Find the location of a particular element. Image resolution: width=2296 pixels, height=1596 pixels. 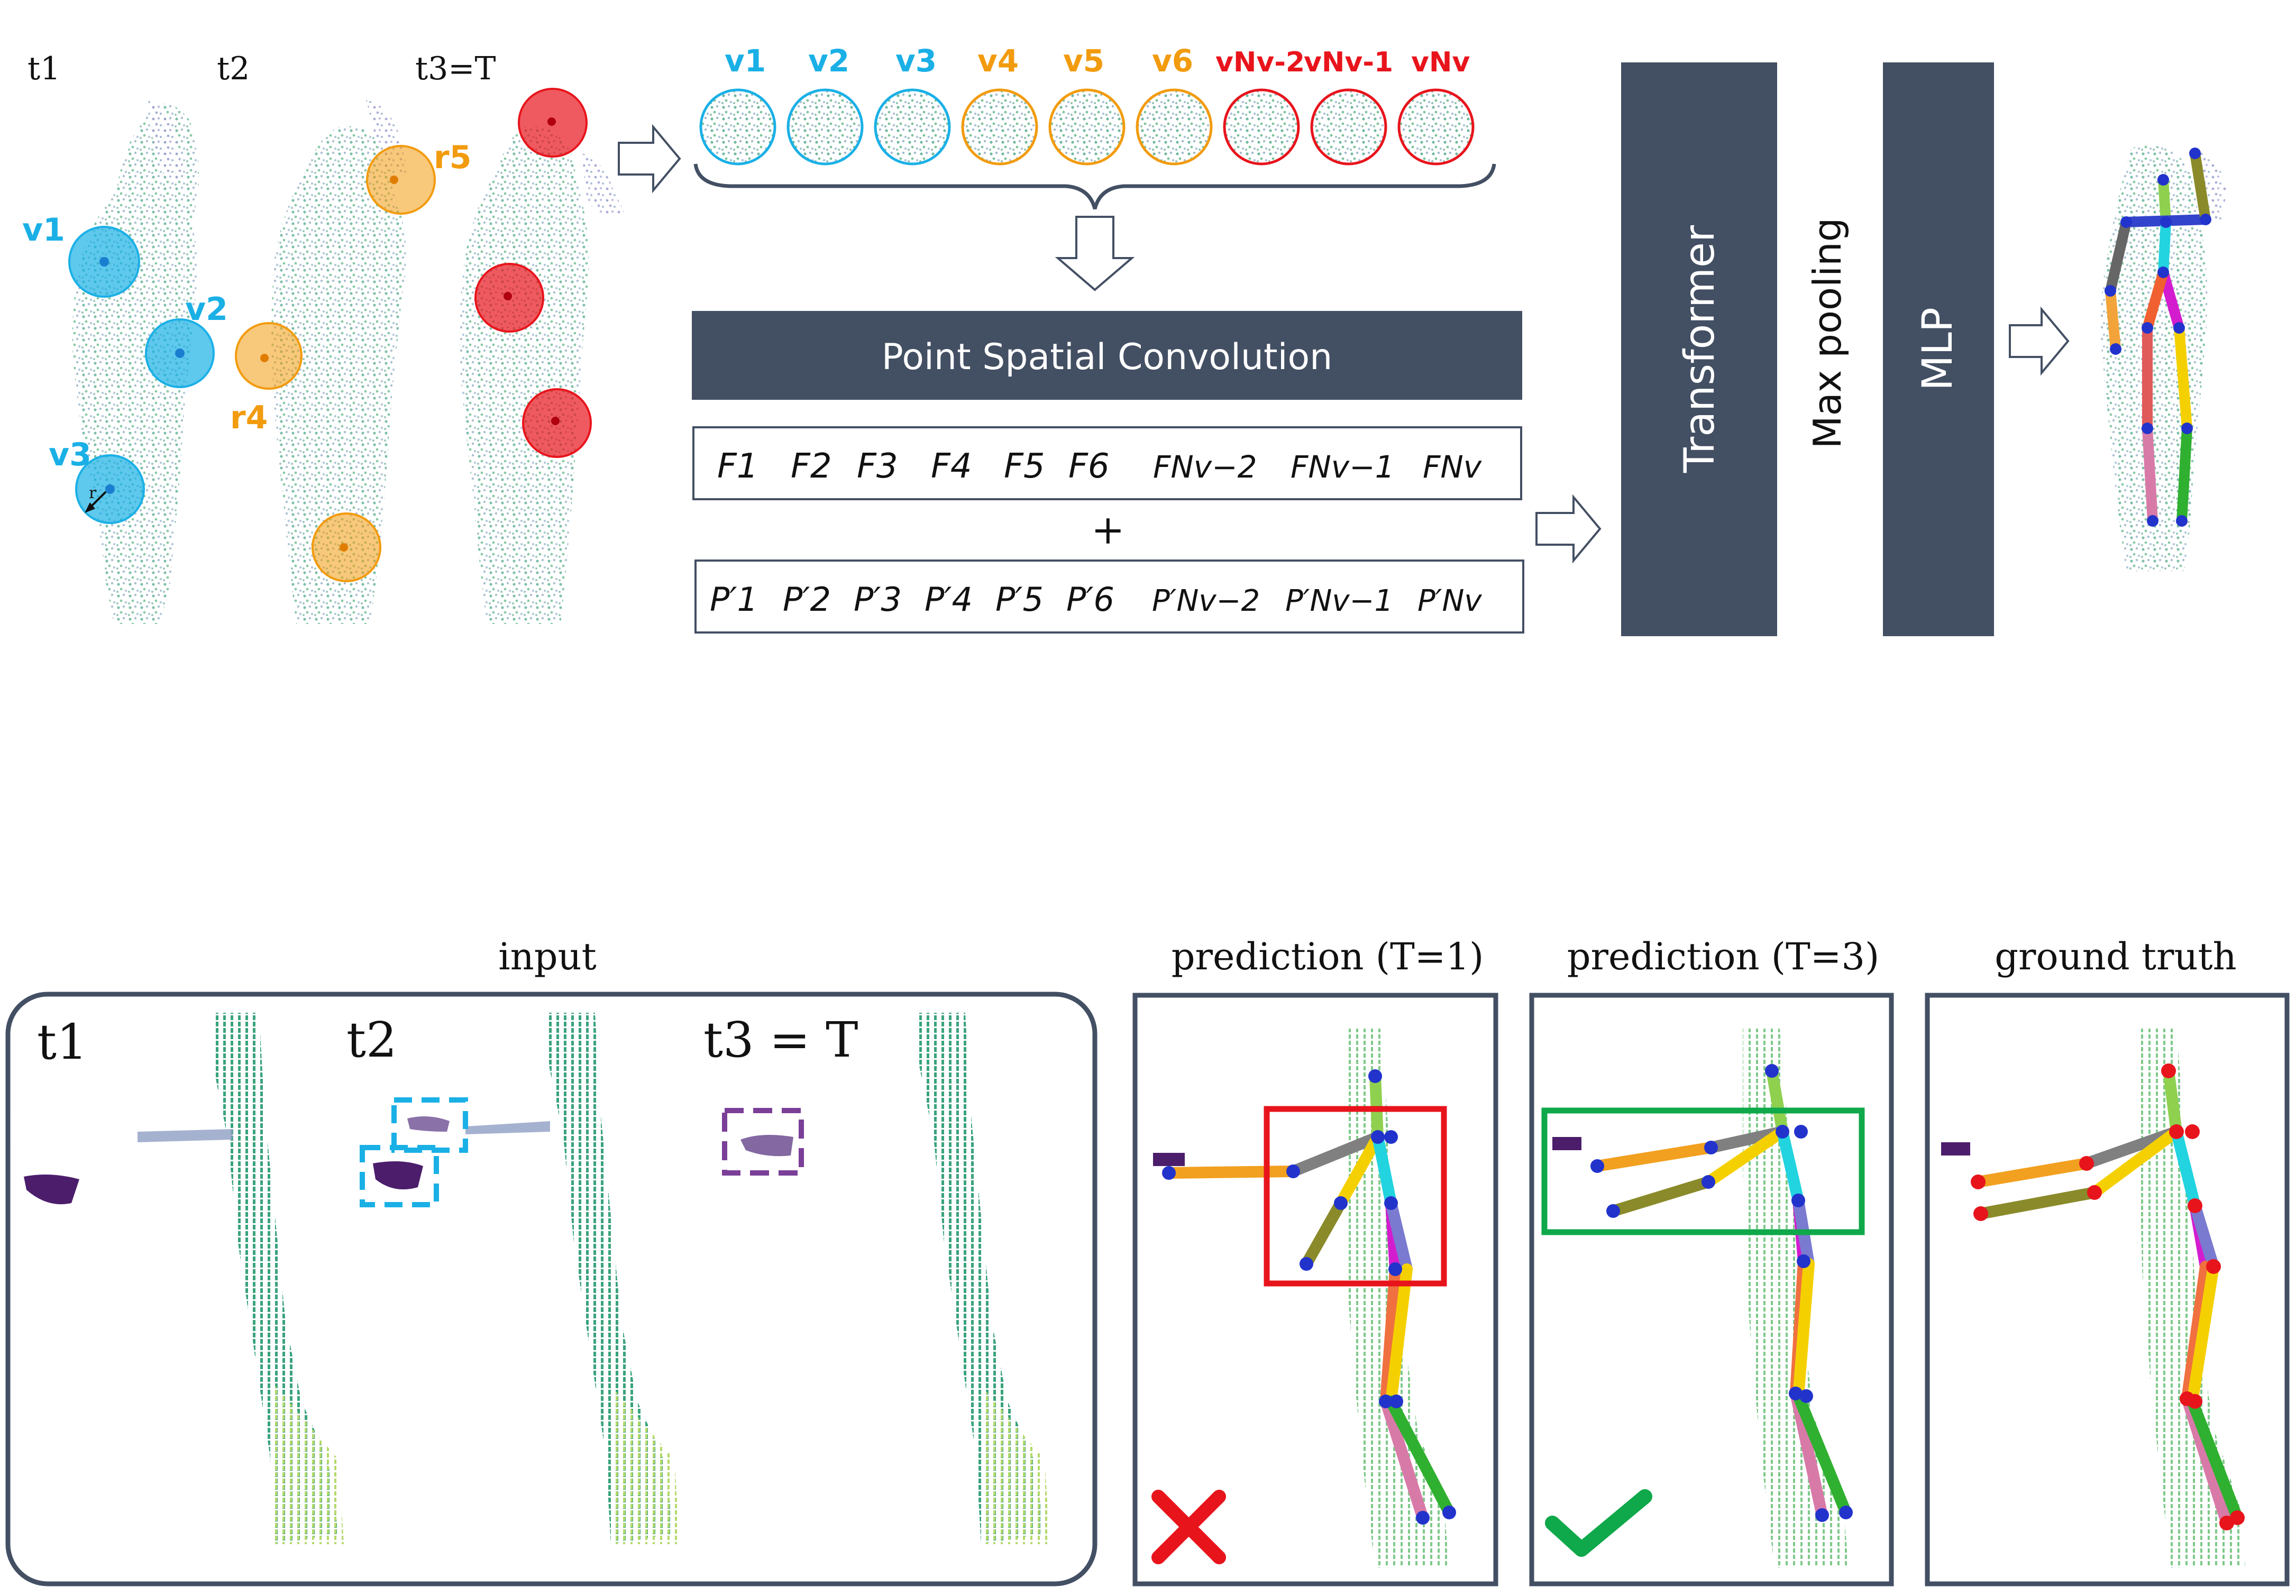

panel-title-t3: prediction (T=3) is located at coordinates (1723, 956).